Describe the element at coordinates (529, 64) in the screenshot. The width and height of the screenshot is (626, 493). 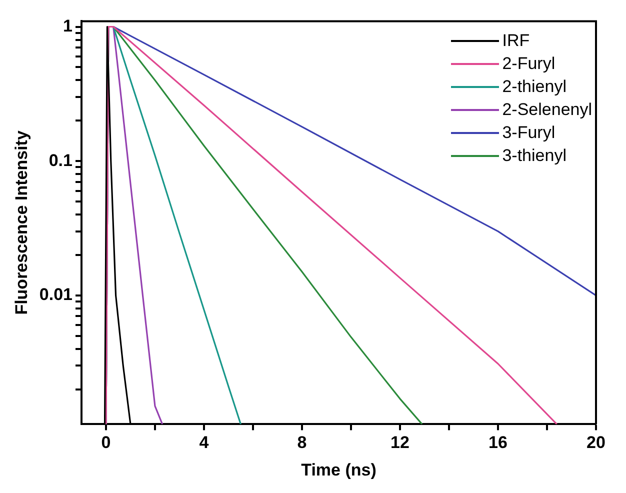
I see `legend-label: 2-Furyl` at that location.